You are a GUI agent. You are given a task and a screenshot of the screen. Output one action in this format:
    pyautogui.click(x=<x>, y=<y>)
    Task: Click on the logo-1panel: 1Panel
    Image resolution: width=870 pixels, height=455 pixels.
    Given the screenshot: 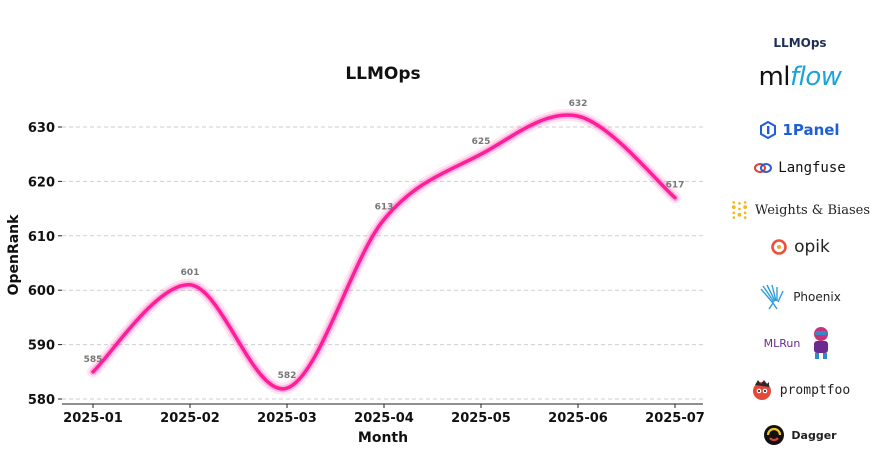 What is the action you would take?
    pyautogui.click(x=800, y=130)
    